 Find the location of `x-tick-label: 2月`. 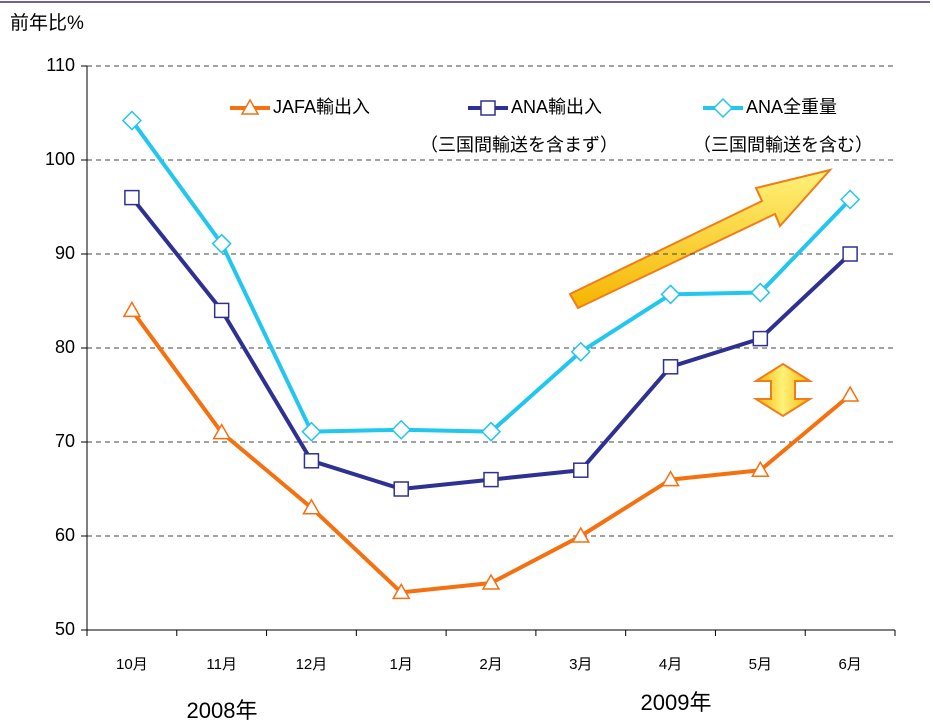

x-tick-label: 2月 is located at coordinates (490, 664).